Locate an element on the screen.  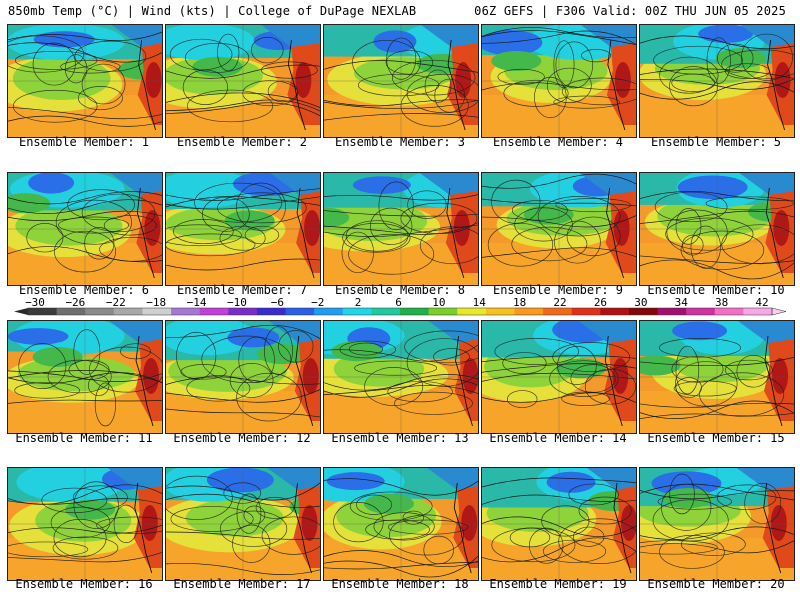
ensemble-member-label: Ensemble Member: 15 is located at coordinates (716, 438).